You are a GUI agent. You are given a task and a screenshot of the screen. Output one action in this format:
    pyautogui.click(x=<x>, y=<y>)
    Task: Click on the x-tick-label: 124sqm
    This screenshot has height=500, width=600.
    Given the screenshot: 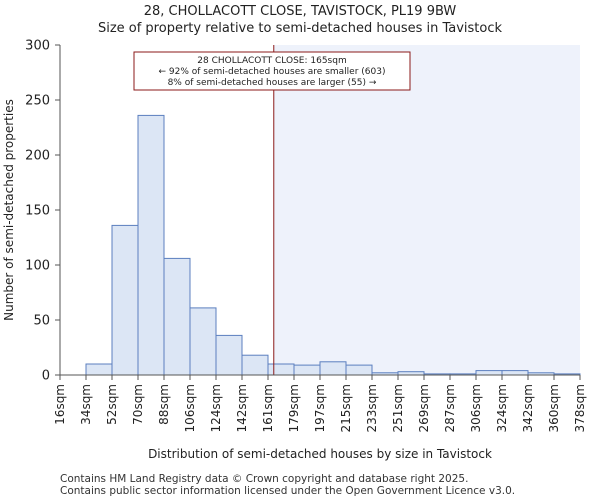 What is the action you would take?
    pyautogui.click(x=216, y=408)
    